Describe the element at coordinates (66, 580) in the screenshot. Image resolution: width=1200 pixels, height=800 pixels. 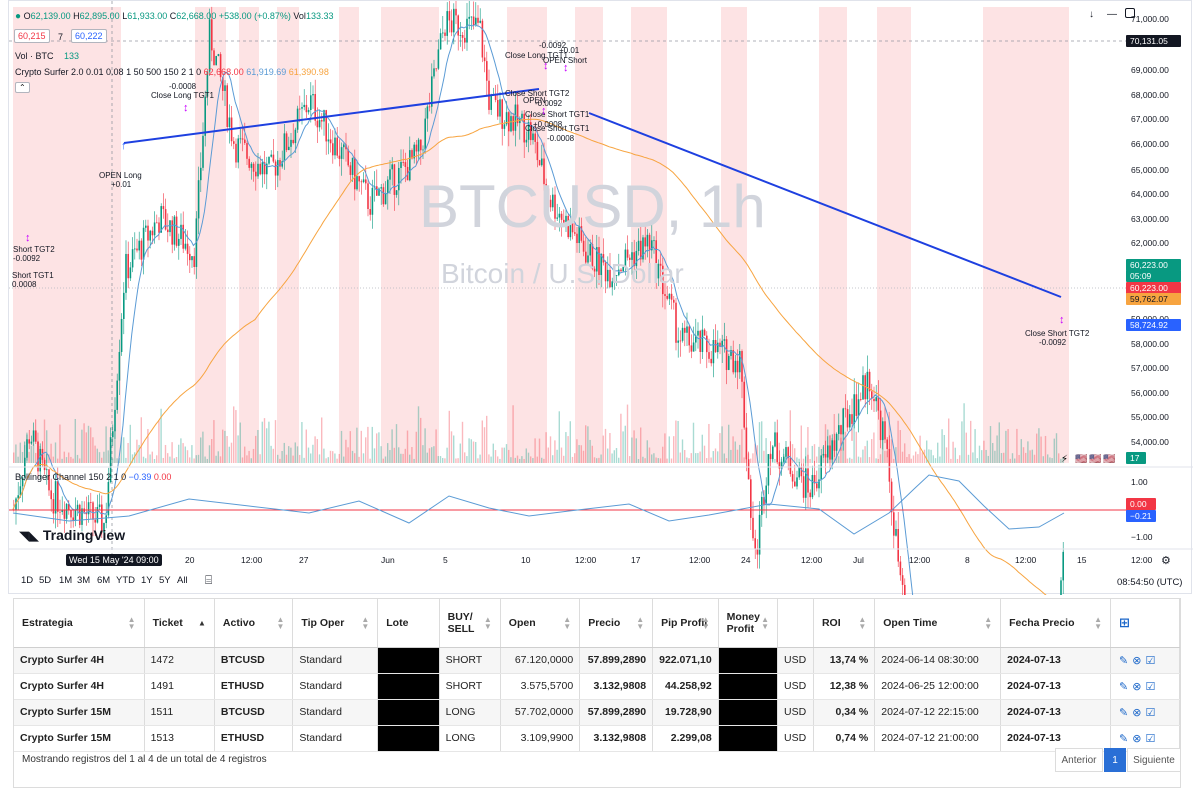
I see `timeframe-1m: 1M` at that location.